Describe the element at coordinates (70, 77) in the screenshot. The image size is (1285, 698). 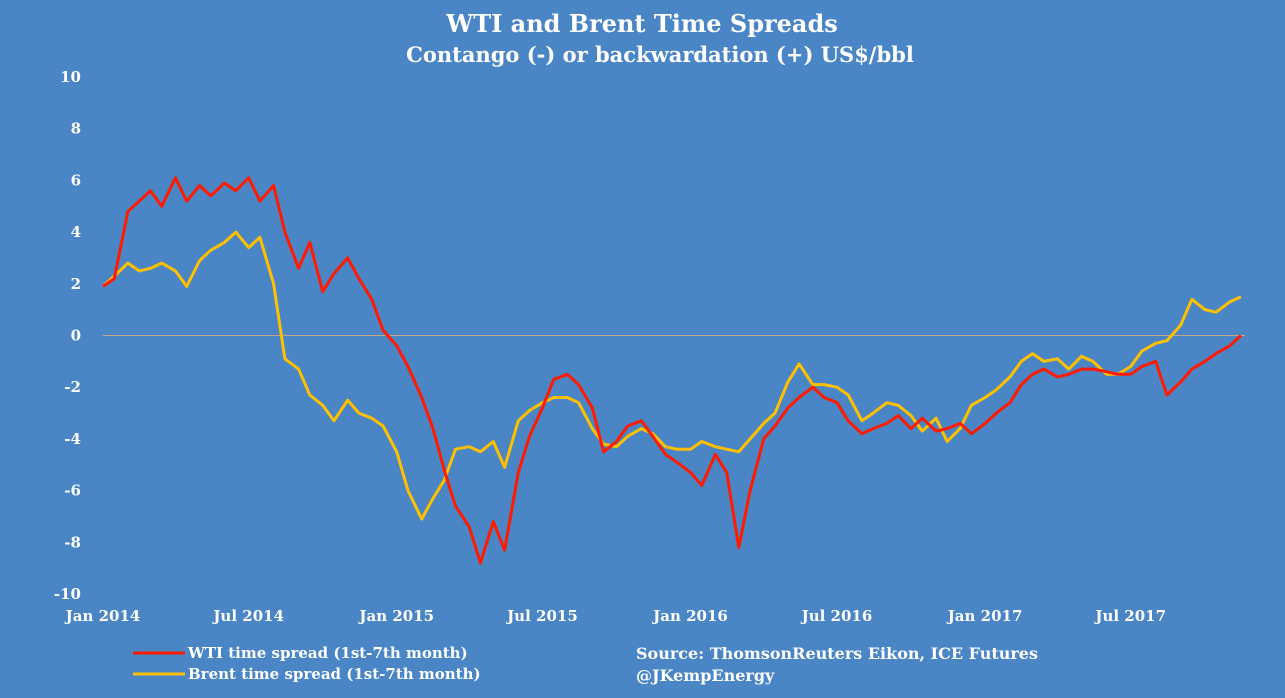
I see `y-tick-label: 10` at that location.